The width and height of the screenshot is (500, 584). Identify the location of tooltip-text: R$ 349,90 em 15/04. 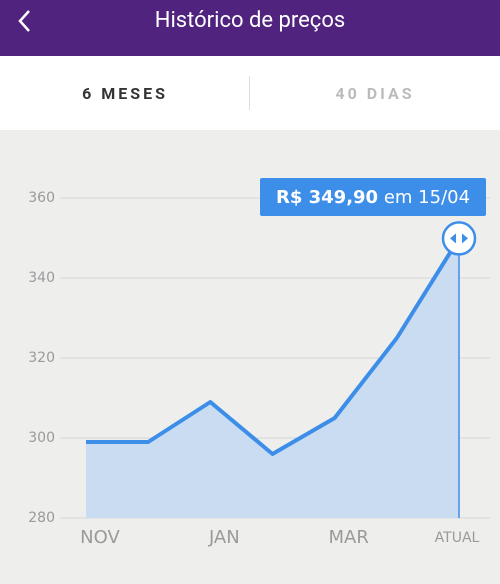
(373, 197).